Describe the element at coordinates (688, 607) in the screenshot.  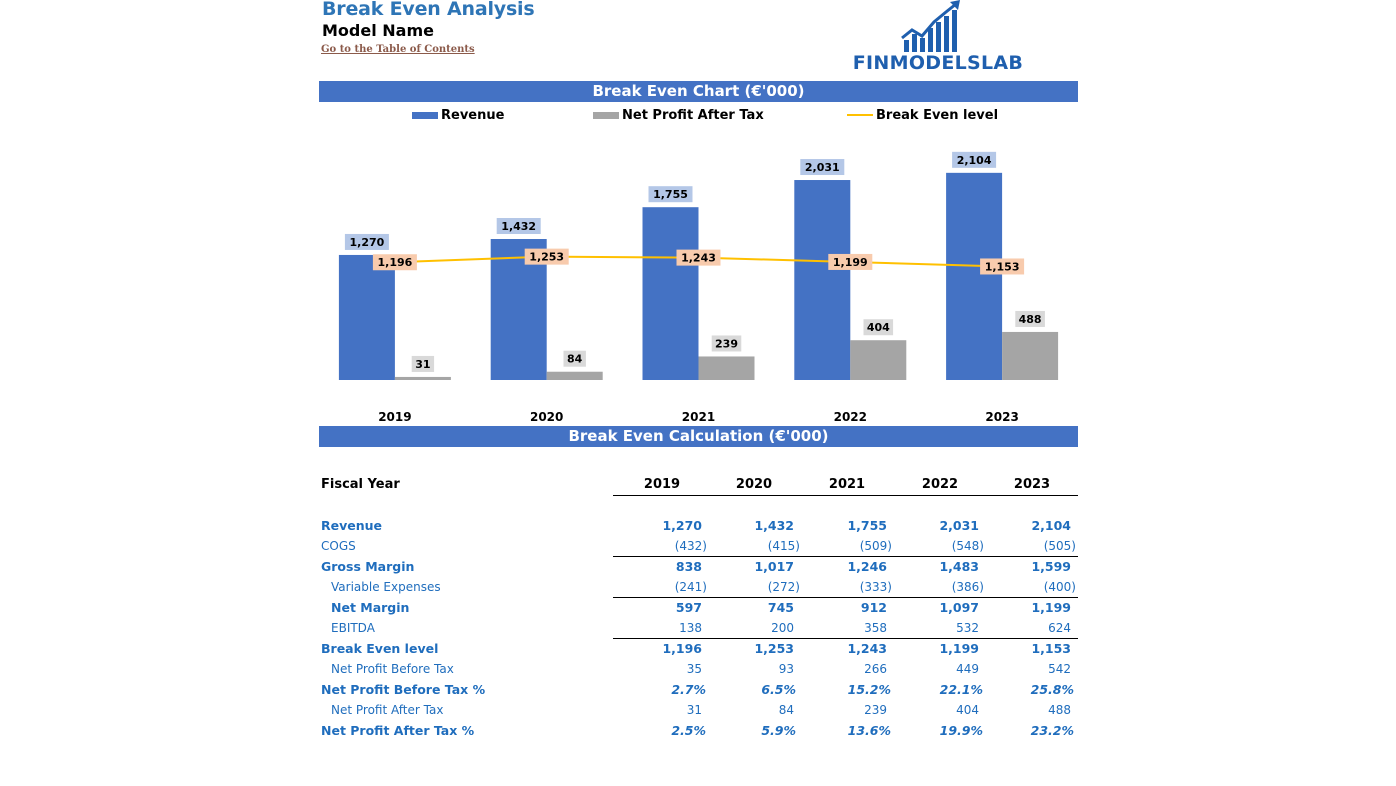
I see `table-cell: 597` at that location.